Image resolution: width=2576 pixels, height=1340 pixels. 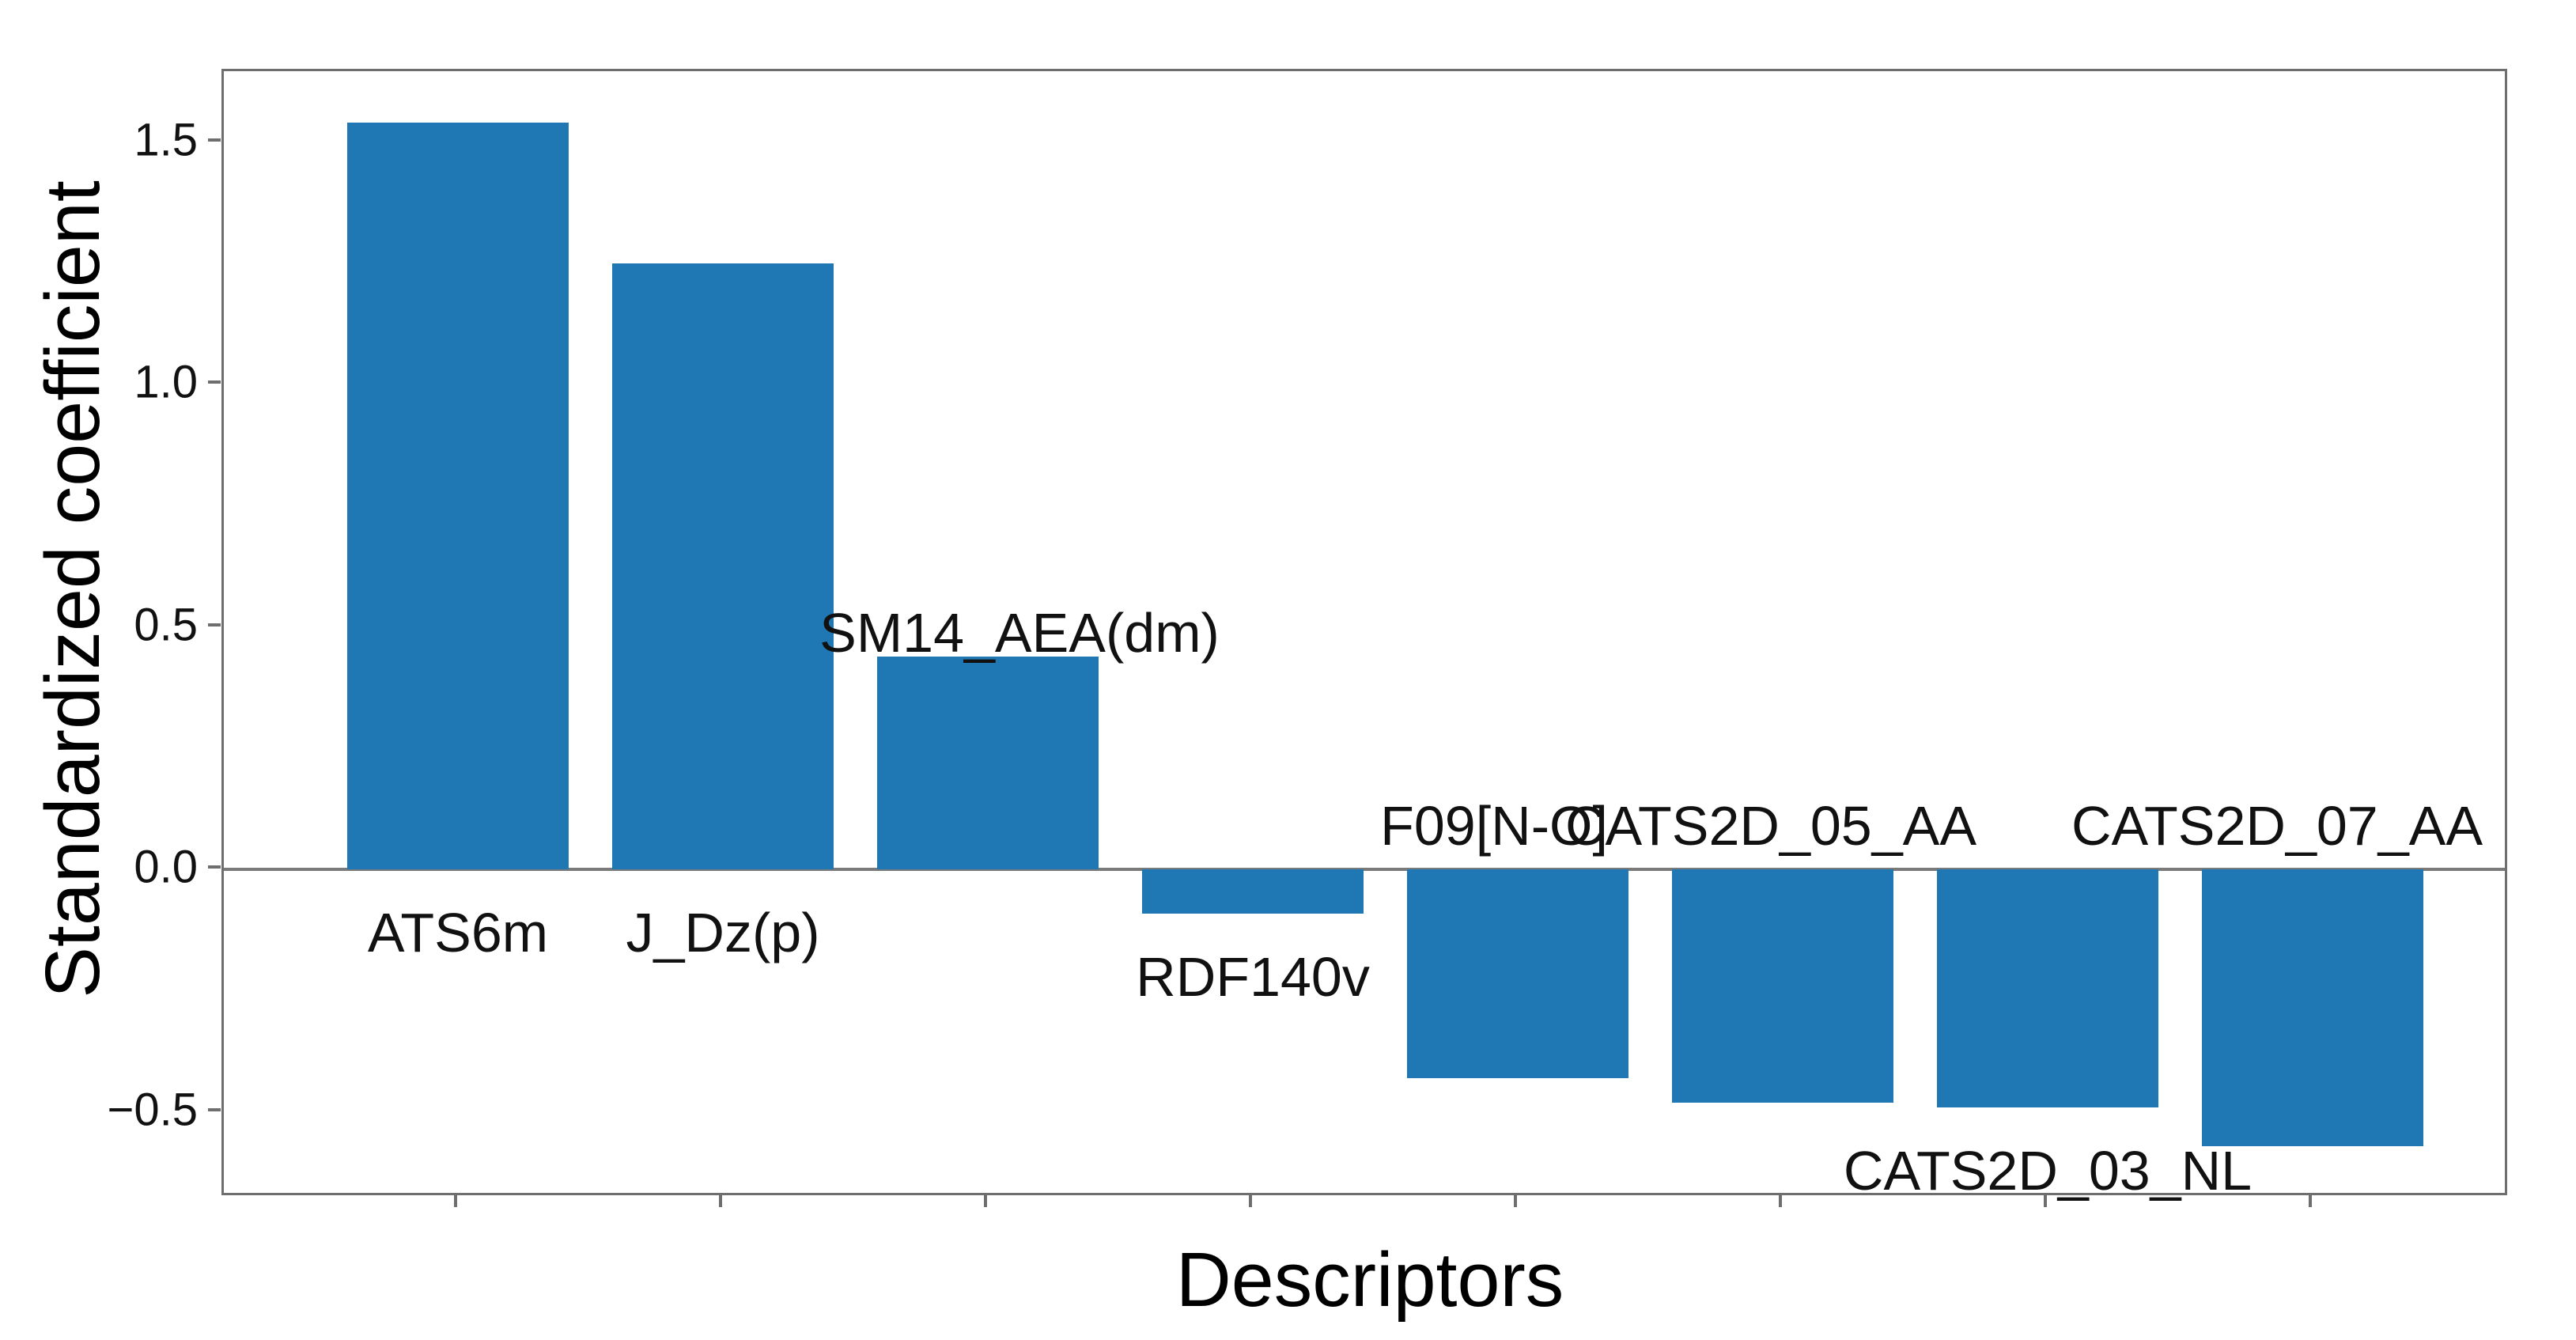 I want to click on bar-j-dz-p-, so click(x=723, y=566).